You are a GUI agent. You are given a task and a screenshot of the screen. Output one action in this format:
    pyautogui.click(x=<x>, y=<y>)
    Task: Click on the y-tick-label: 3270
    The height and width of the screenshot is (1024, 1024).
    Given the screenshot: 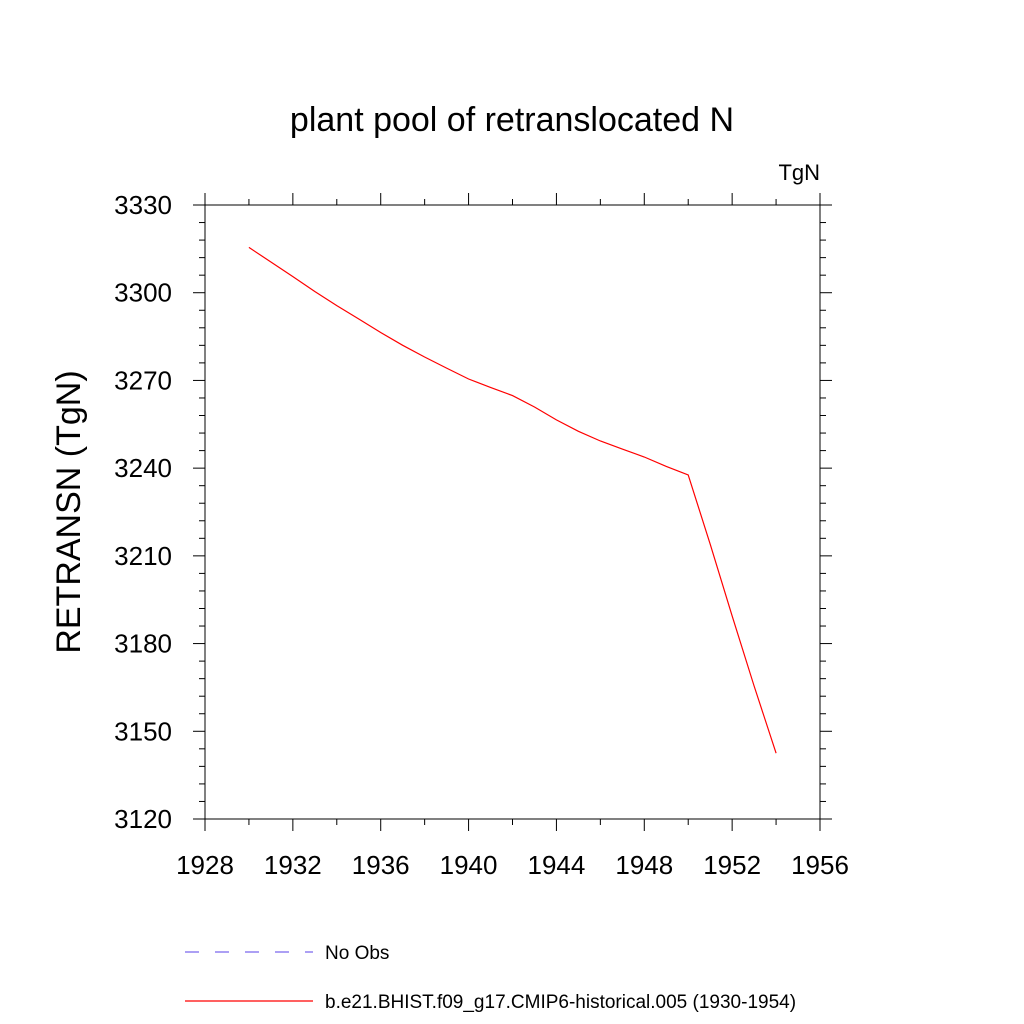 What is the action you would take?
    pyautogui.click(x=143, y=380)
    